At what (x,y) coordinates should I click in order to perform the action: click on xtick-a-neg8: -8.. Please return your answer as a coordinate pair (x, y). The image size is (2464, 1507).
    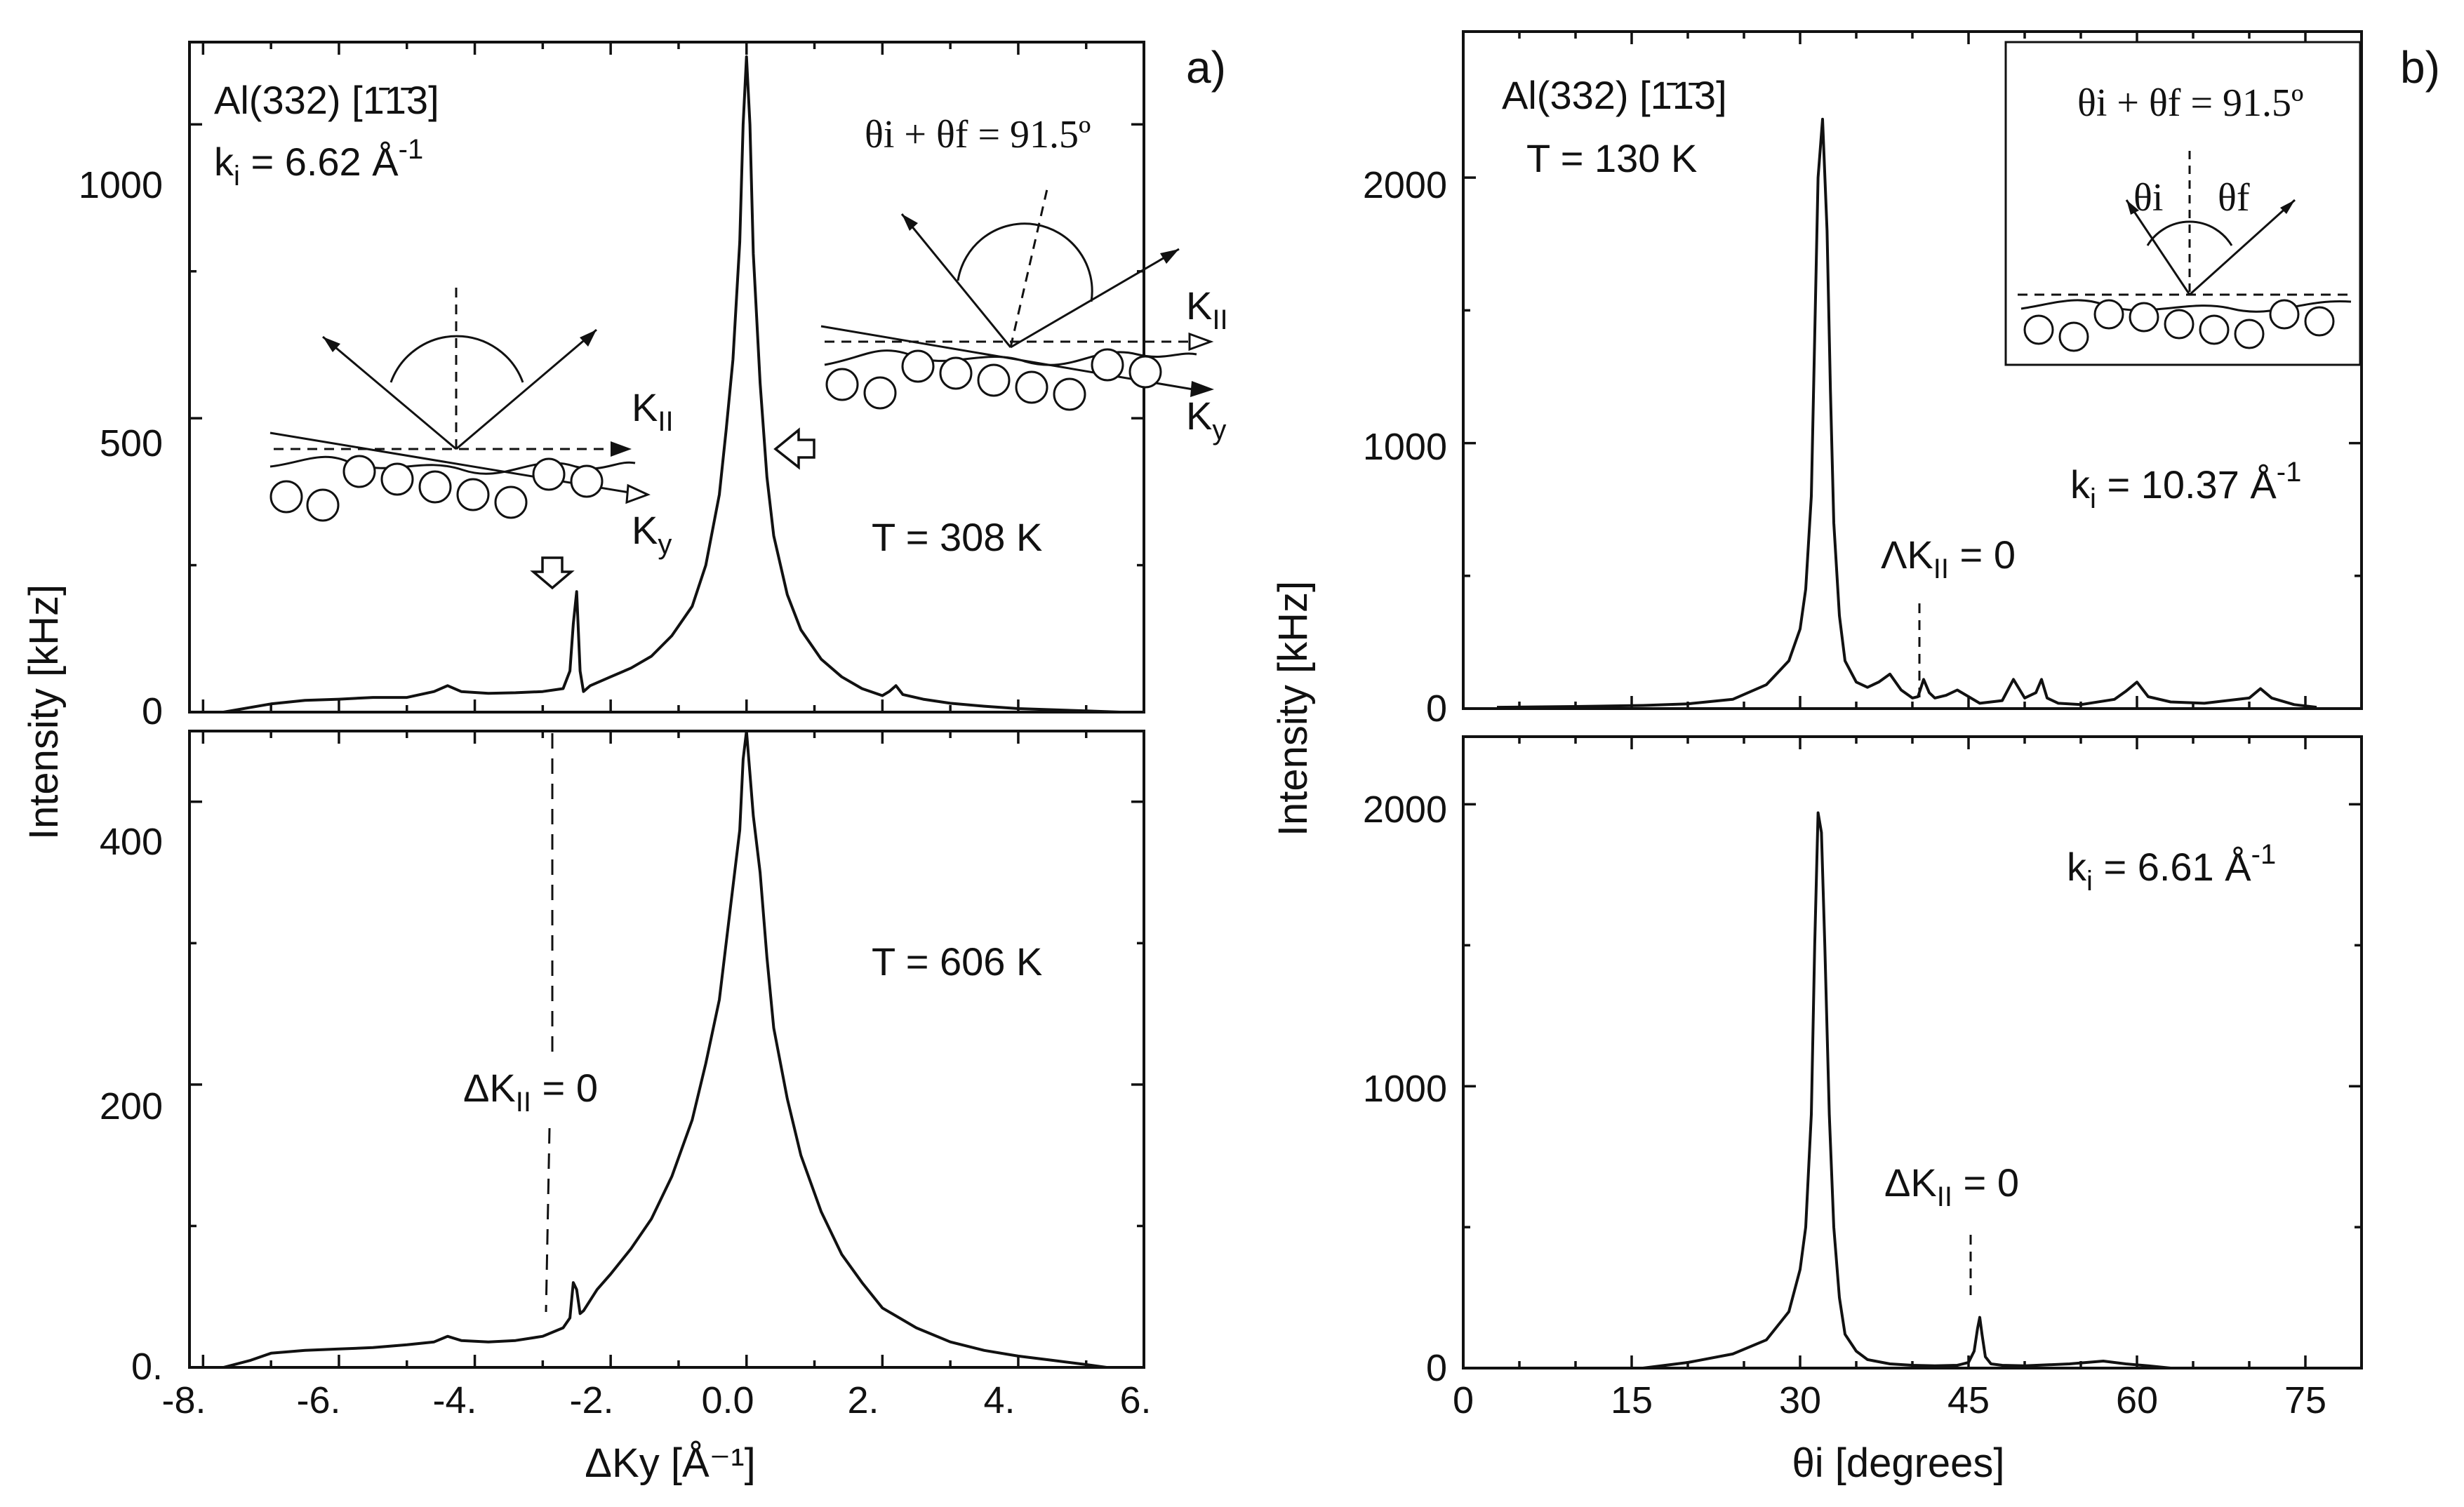
    Looking at the image, I should click on (183, 1400).